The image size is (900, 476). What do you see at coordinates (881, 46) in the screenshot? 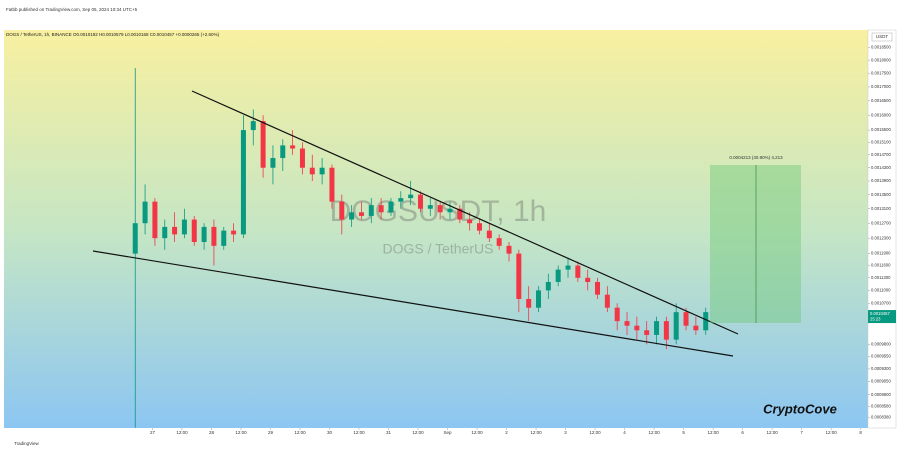
I see `y-tick-label: 0.0018500` at bounding box center [881, 46].